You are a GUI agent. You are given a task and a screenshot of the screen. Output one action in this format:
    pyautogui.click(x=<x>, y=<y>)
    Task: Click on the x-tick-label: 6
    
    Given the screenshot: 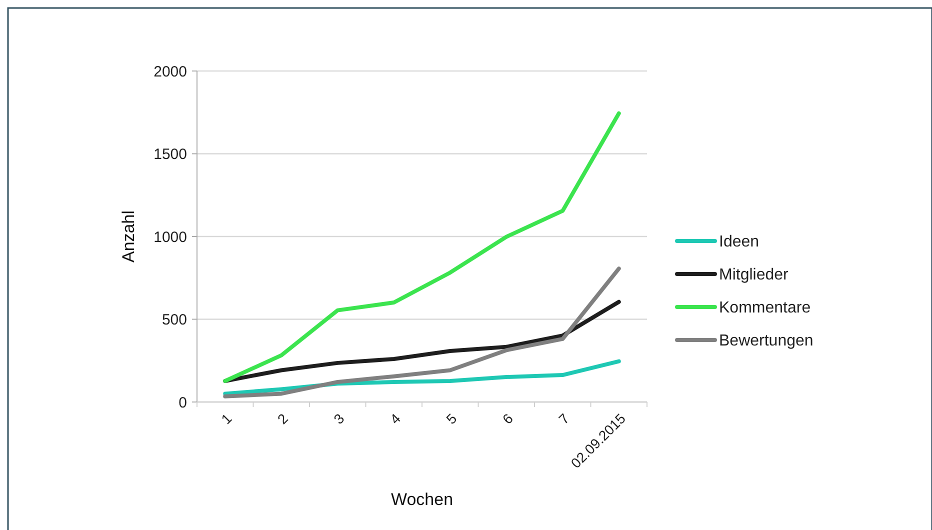 What is the action you would take?
    pyautogui.click(x=507, y=419)
    